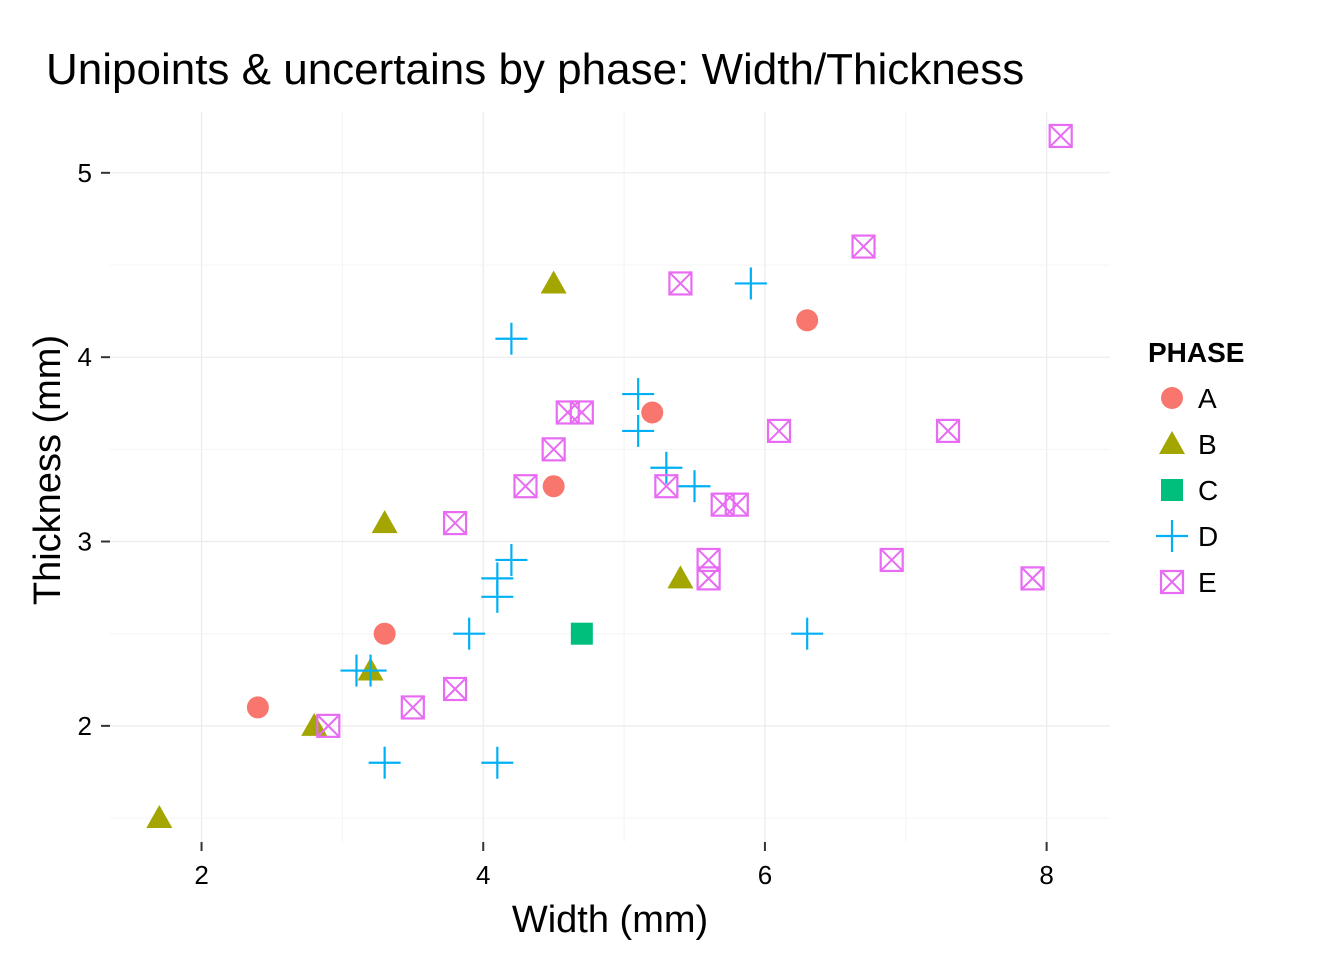 This screenshot has height=960, width=1344. Describe the element at coordinates (610, 920) in the screenshot. I see `x-axis-title: Width (mm)` at that location.